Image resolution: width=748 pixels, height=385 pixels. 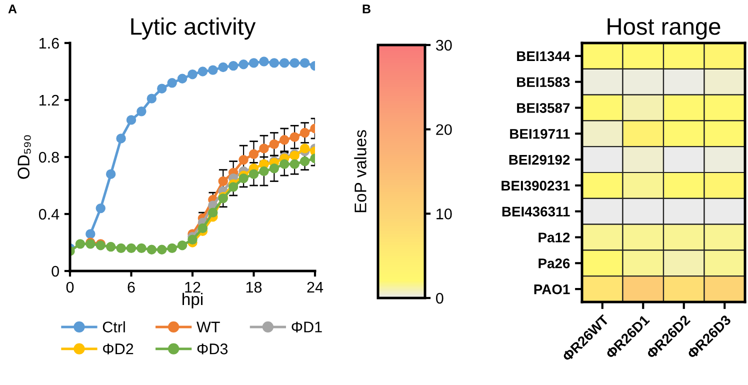 What do you see at coordinates (192, 300) in the screenshot?
I see `x-axis-title: hpi` at bounding box center [192, 300].